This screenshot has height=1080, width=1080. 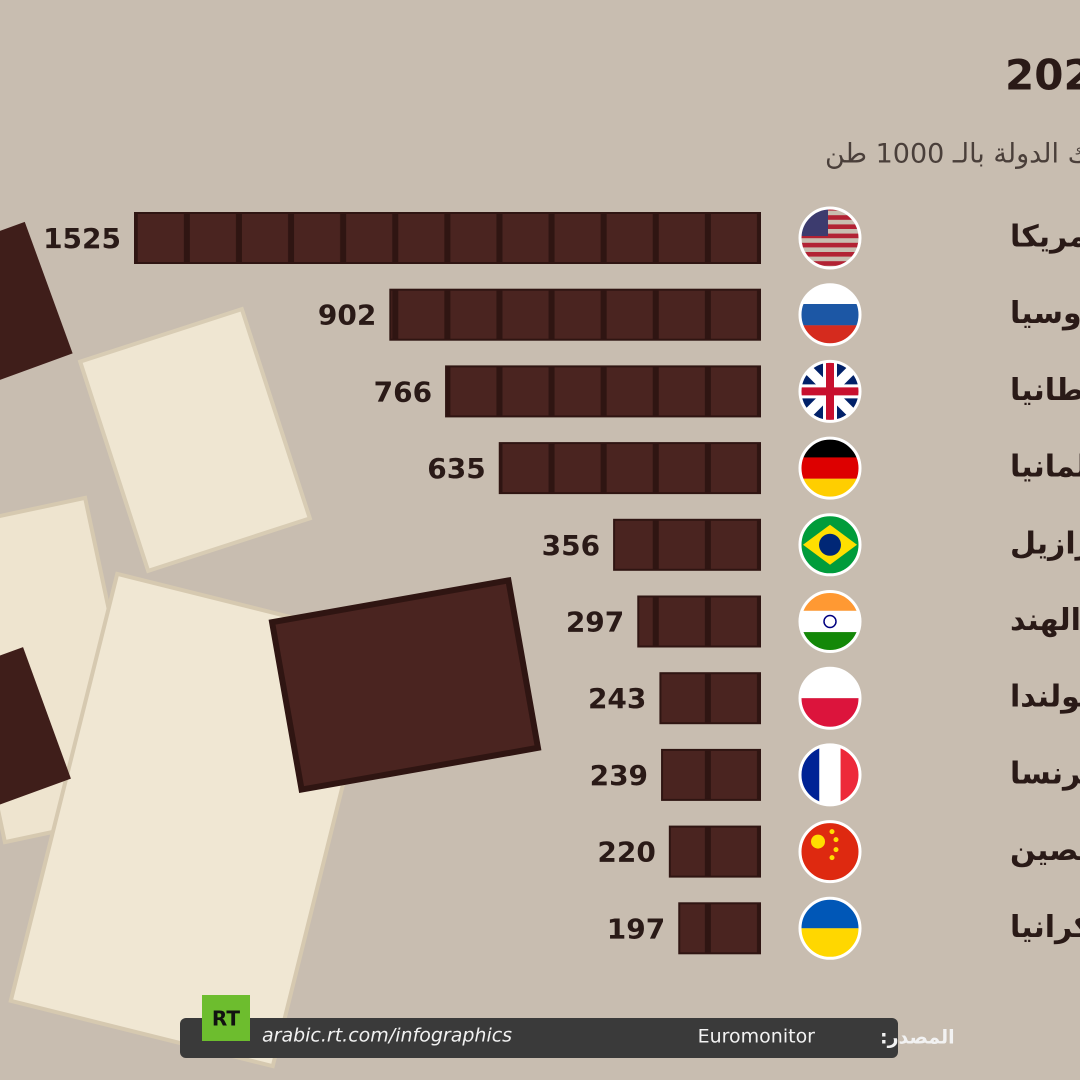 I want to click on row: 1525 أمريكا, so click(x=561, y=238).